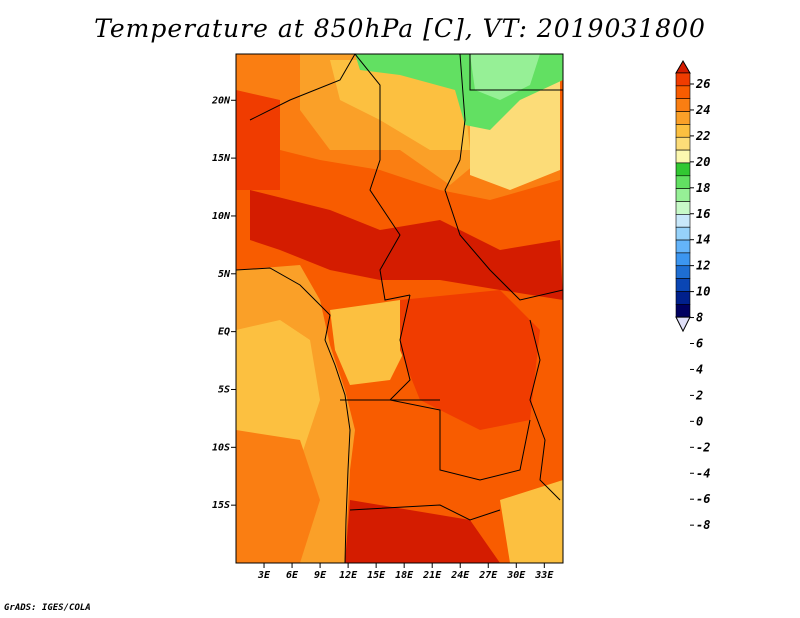 The height and width of the screenshot is (618, 800). Describe the element at coordinates (702, 162) in the screenshot. I see `colorbar-label: 20` at that location.